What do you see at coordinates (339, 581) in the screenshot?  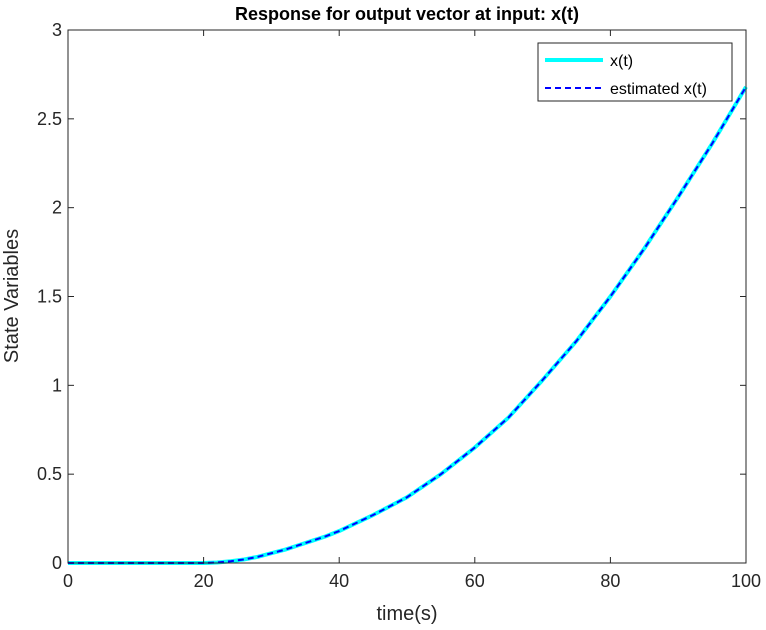 I see `x-tick-label: 40` at bounding box center [339, 581].